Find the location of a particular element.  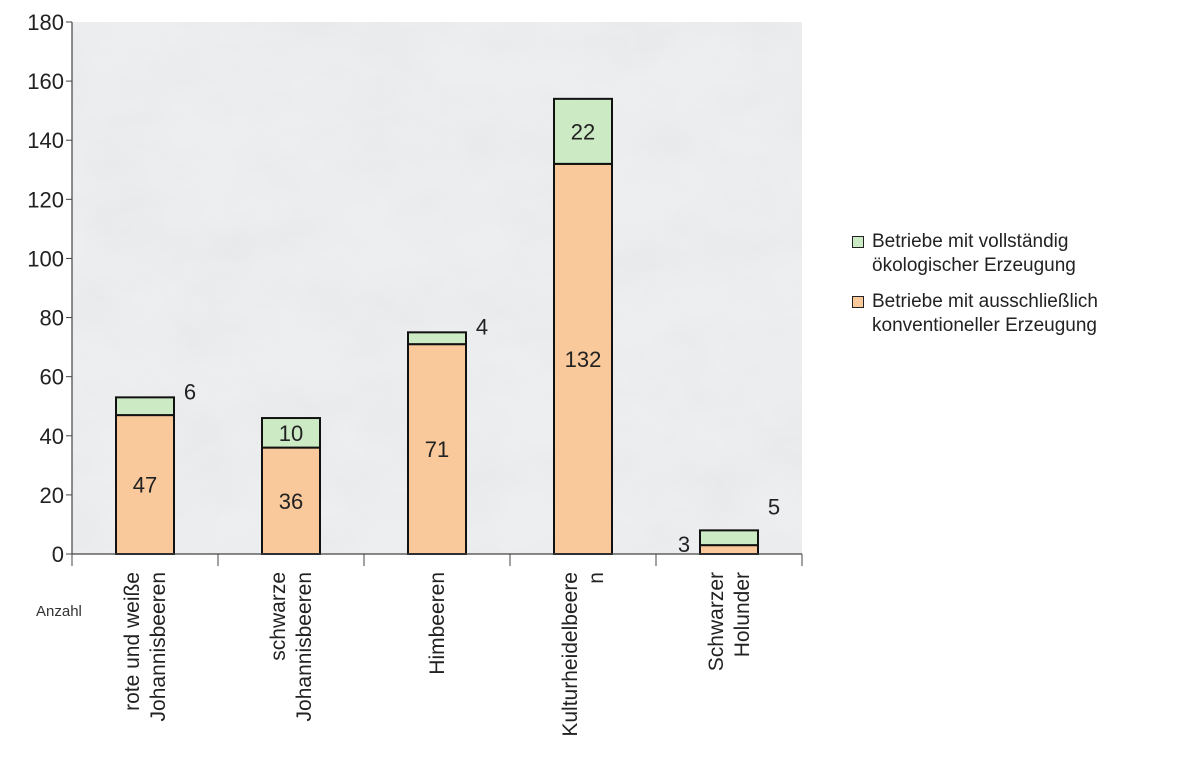

category-label-0: rote und weiße Johannisbeeren is located at coordinates (145, 646).